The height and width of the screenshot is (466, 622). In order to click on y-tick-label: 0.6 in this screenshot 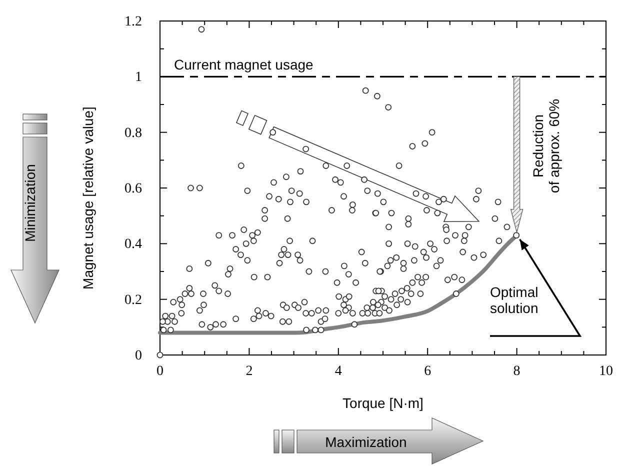, I will do `click(133, 188)`.